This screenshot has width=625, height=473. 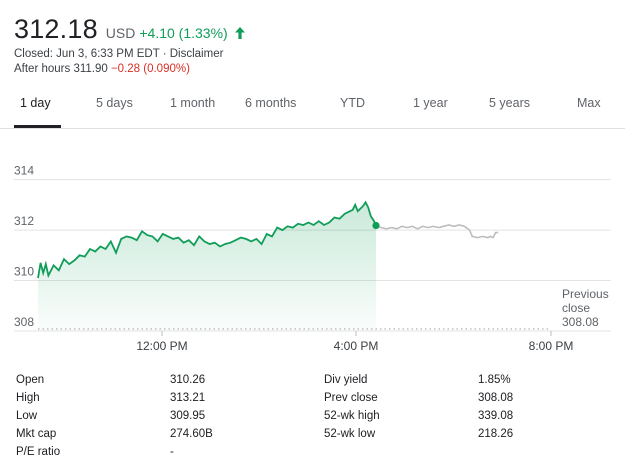 What do you see at coordinates (188, 416) in the screenshot?
I see `stat-value: 309.95` at bounding box center [188, 416].